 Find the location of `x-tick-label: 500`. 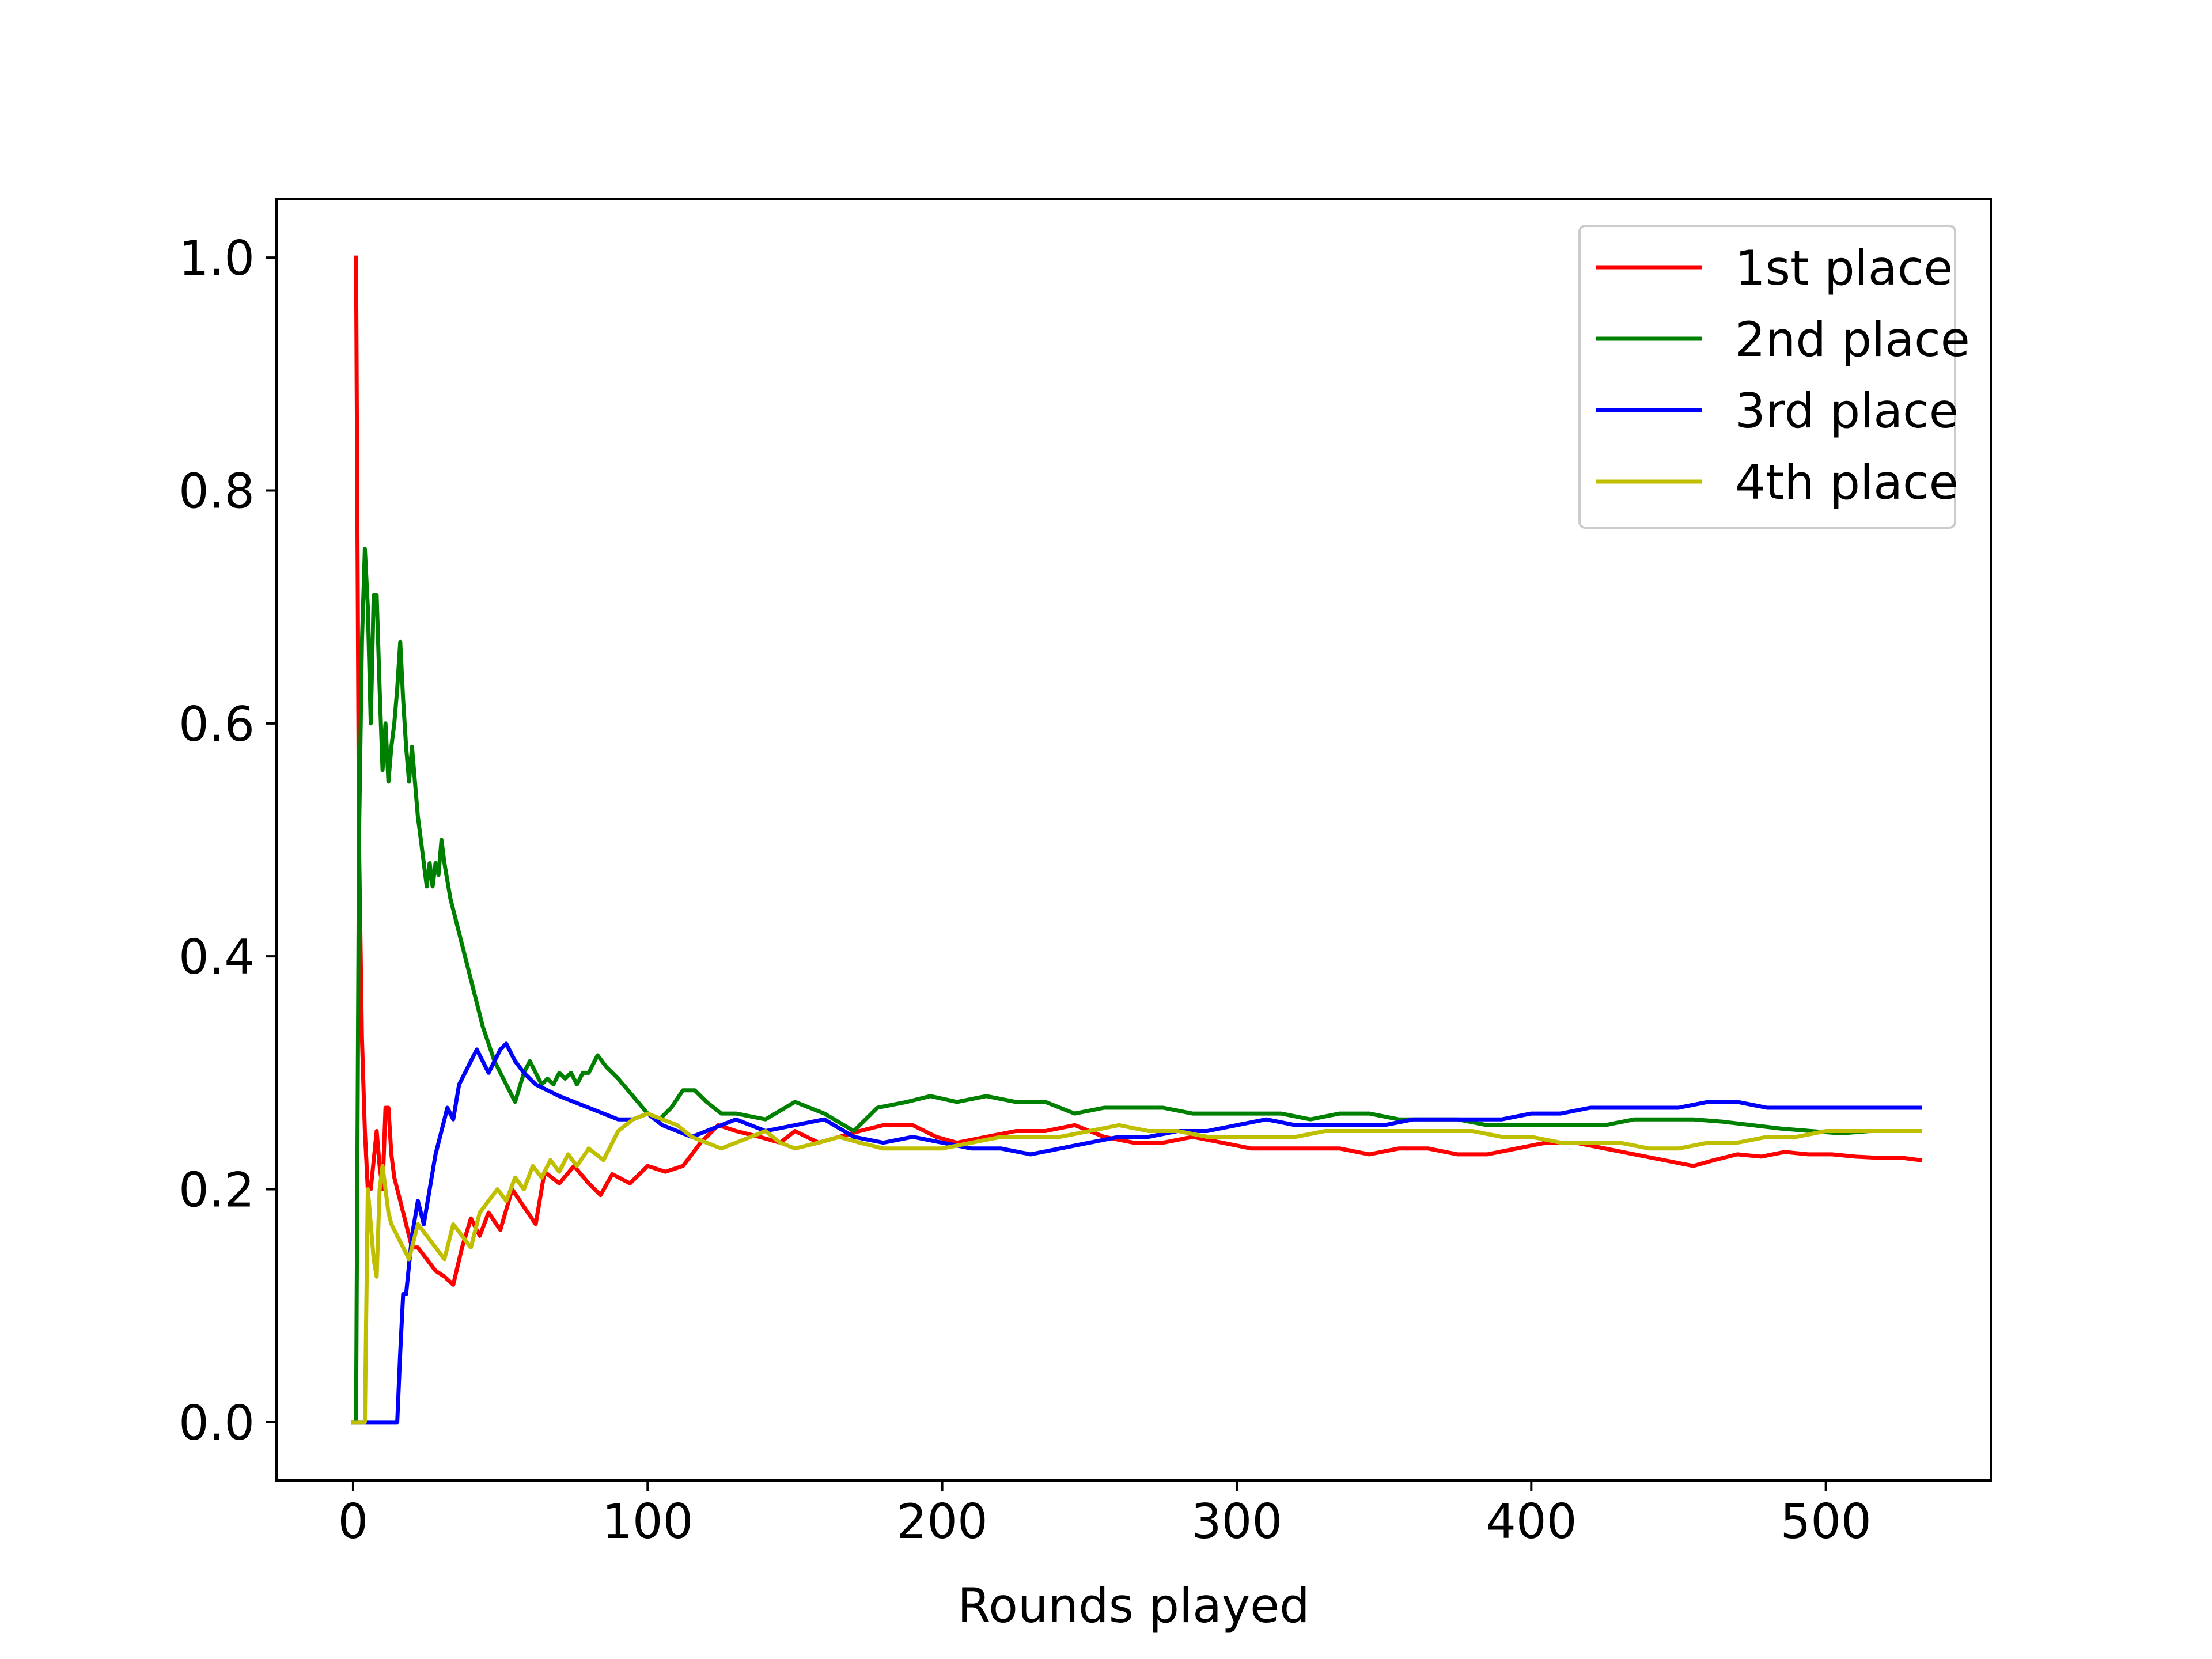

x-tick-label: 500 is located at coordinates (1825, 1522).